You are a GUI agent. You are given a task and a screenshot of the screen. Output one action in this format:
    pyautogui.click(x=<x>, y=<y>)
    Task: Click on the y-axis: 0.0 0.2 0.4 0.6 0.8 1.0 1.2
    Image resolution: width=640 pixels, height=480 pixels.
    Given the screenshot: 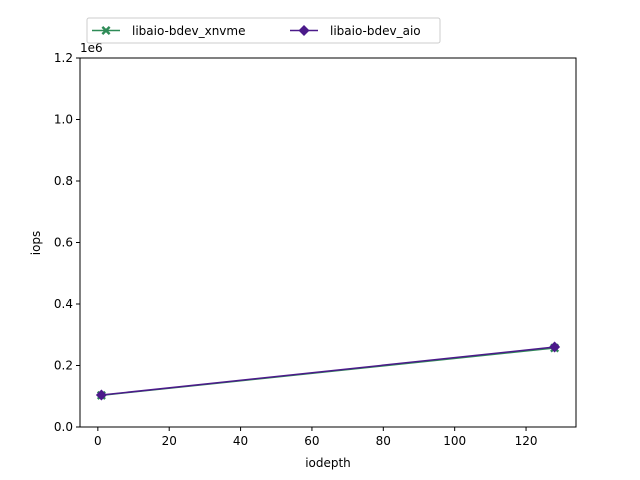 What is the action you would take?
    pyautogui.click(x=67, y=242)
    